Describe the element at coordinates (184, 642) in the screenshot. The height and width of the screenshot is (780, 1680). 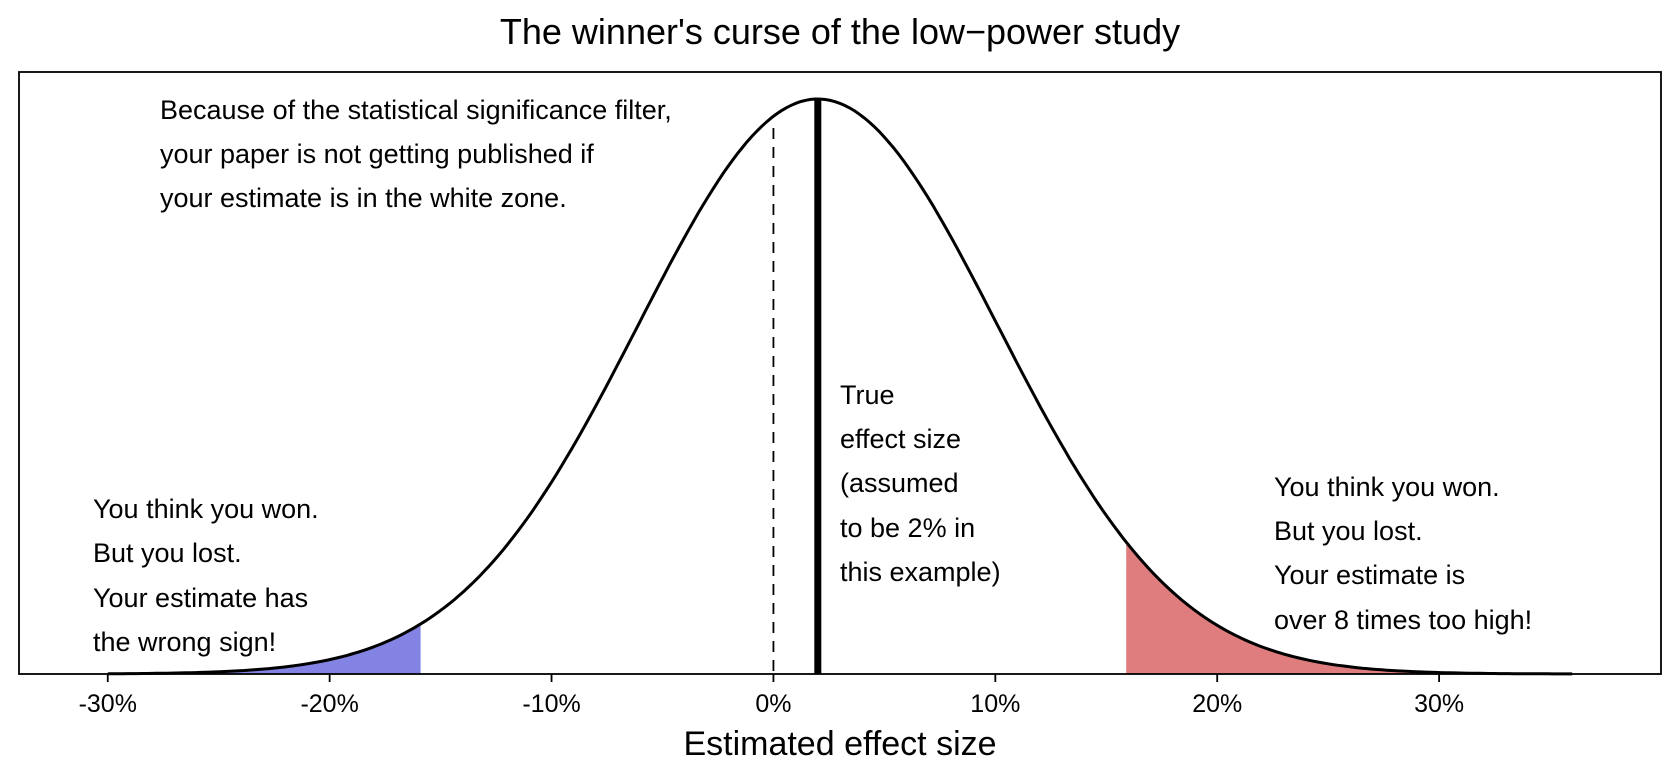
I see `annotation-left-line: the wrong sign!` at that location.